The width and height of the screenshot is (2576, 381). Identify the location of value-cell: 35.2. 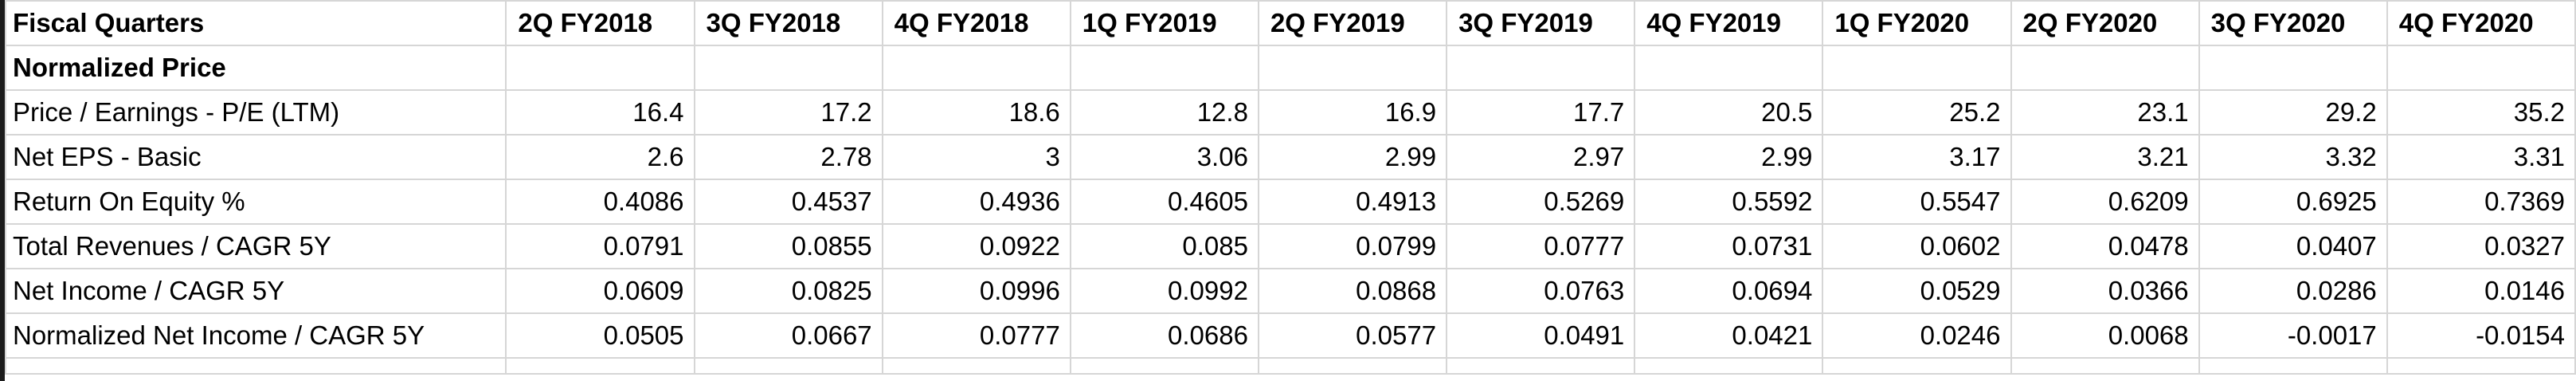
(2481, 112).